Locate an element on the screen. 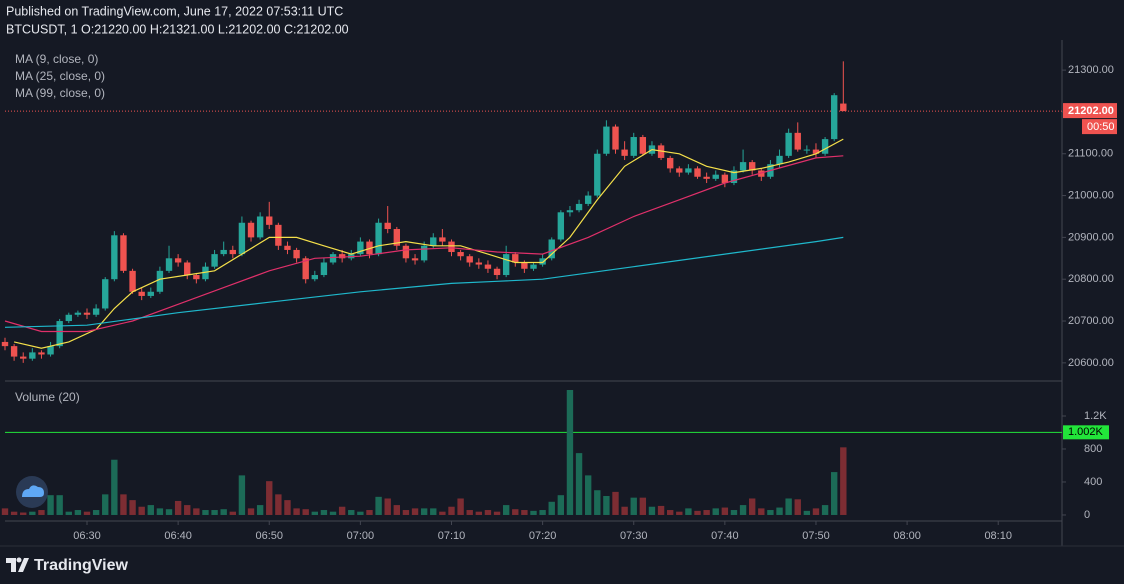 The width and height of the screenshot is (1124, 584). y-tick-label: 21000.00 is located at coordinates (1091, 195).